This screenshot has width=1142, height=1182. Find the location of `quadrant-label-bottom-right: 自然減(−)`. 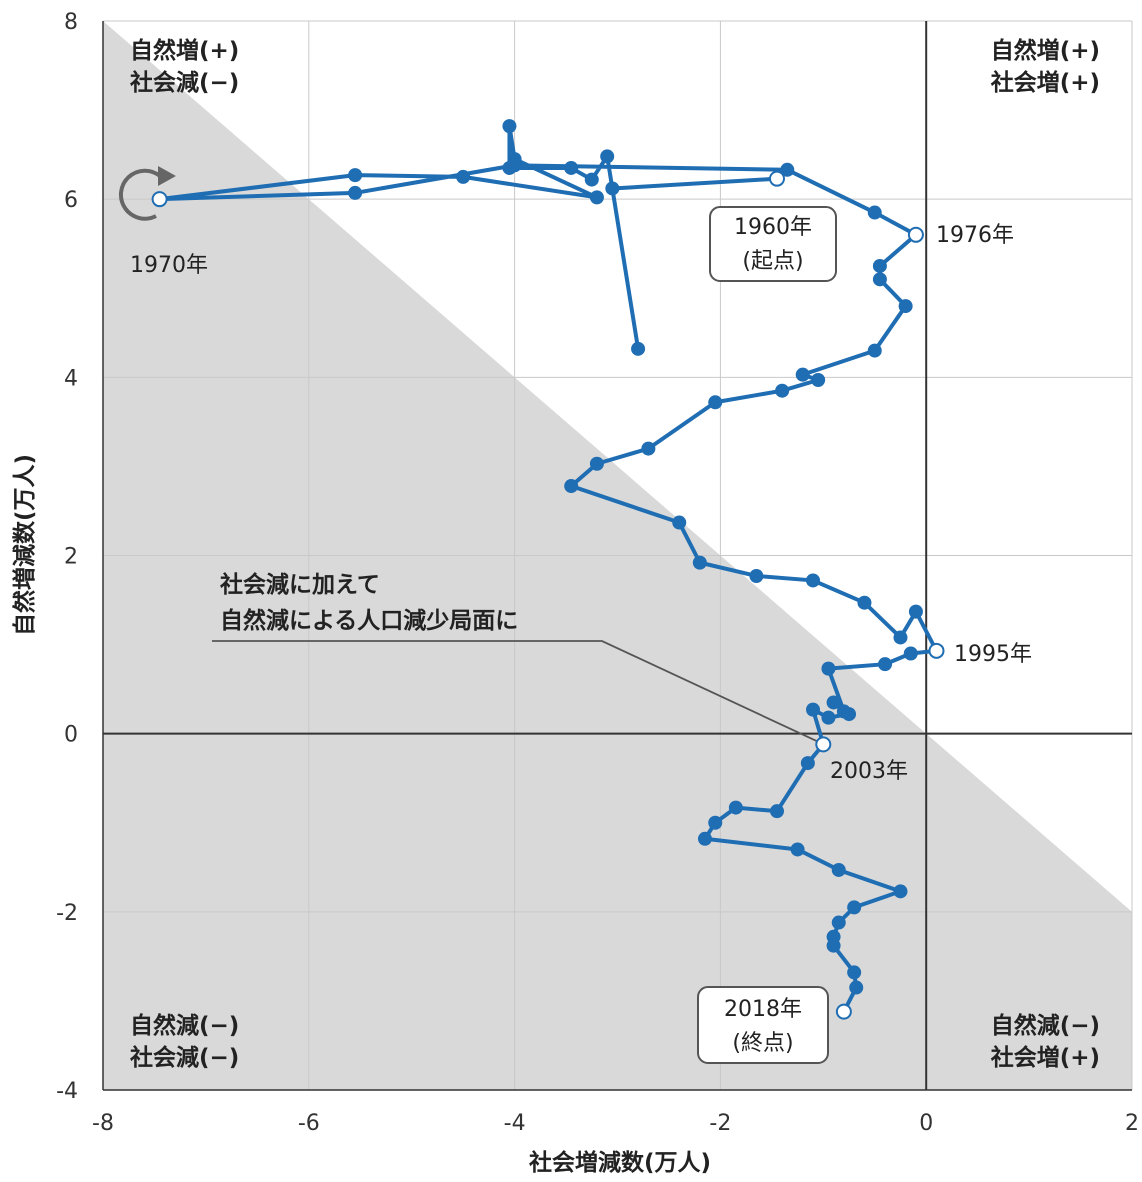

quadrant-label-bottom-right: 自然減(−) is located at coordinates (1045, 1025).